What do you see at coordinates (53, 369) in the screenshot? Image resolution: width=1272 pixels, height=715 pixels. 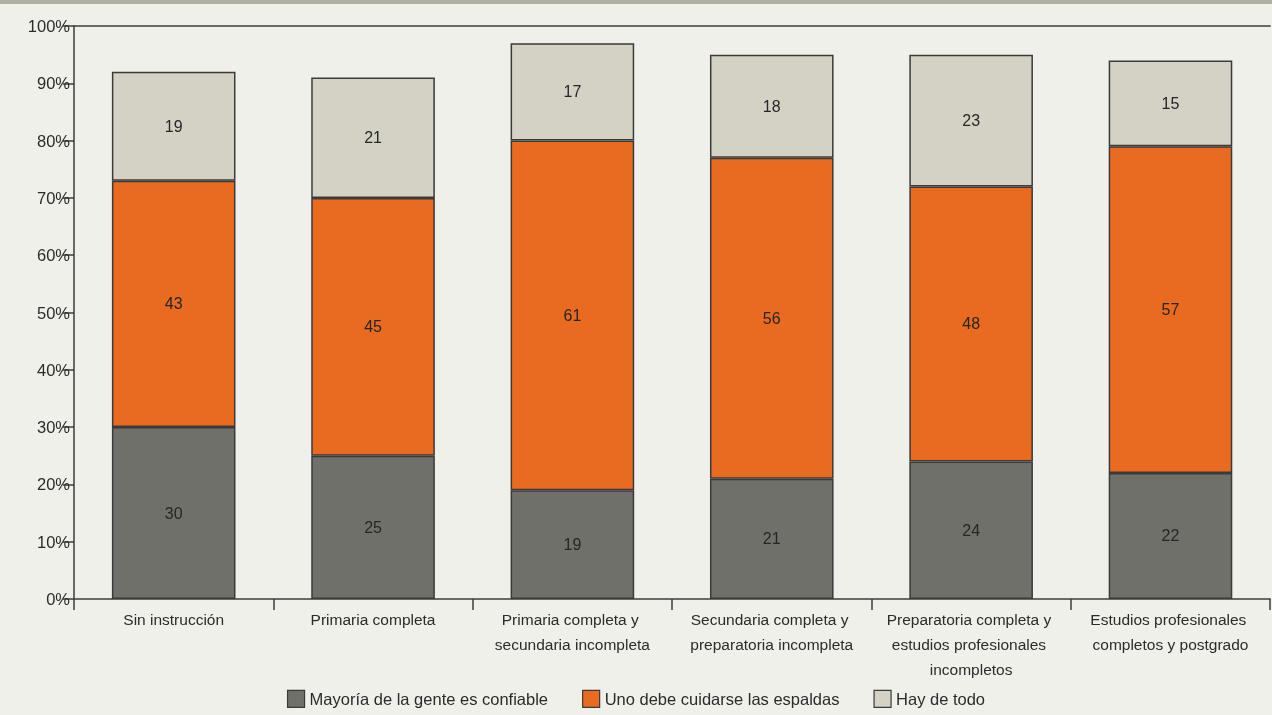 I see `y-tick-label: 40%` at bounding box center [53, 369].